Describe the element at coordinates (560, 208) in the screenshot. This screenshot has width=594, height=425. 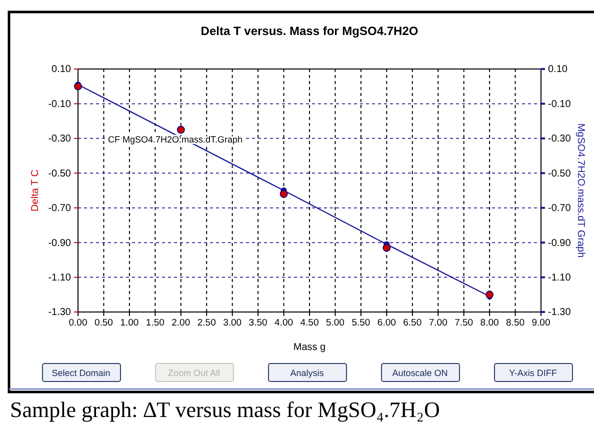
I see `y2-tick-label: -0.70` at that location.